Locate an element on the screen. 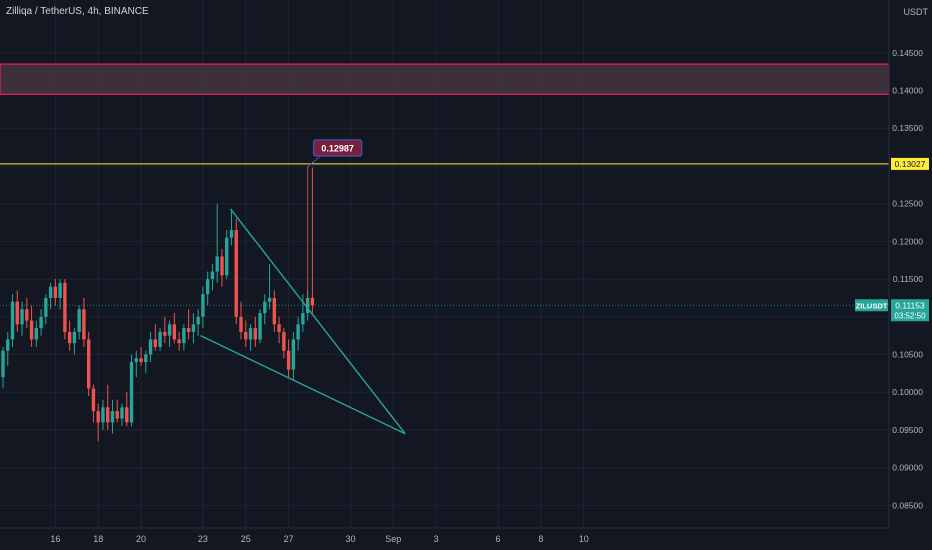  callout-value: 0.12987 is located at coordinates (337, 148).